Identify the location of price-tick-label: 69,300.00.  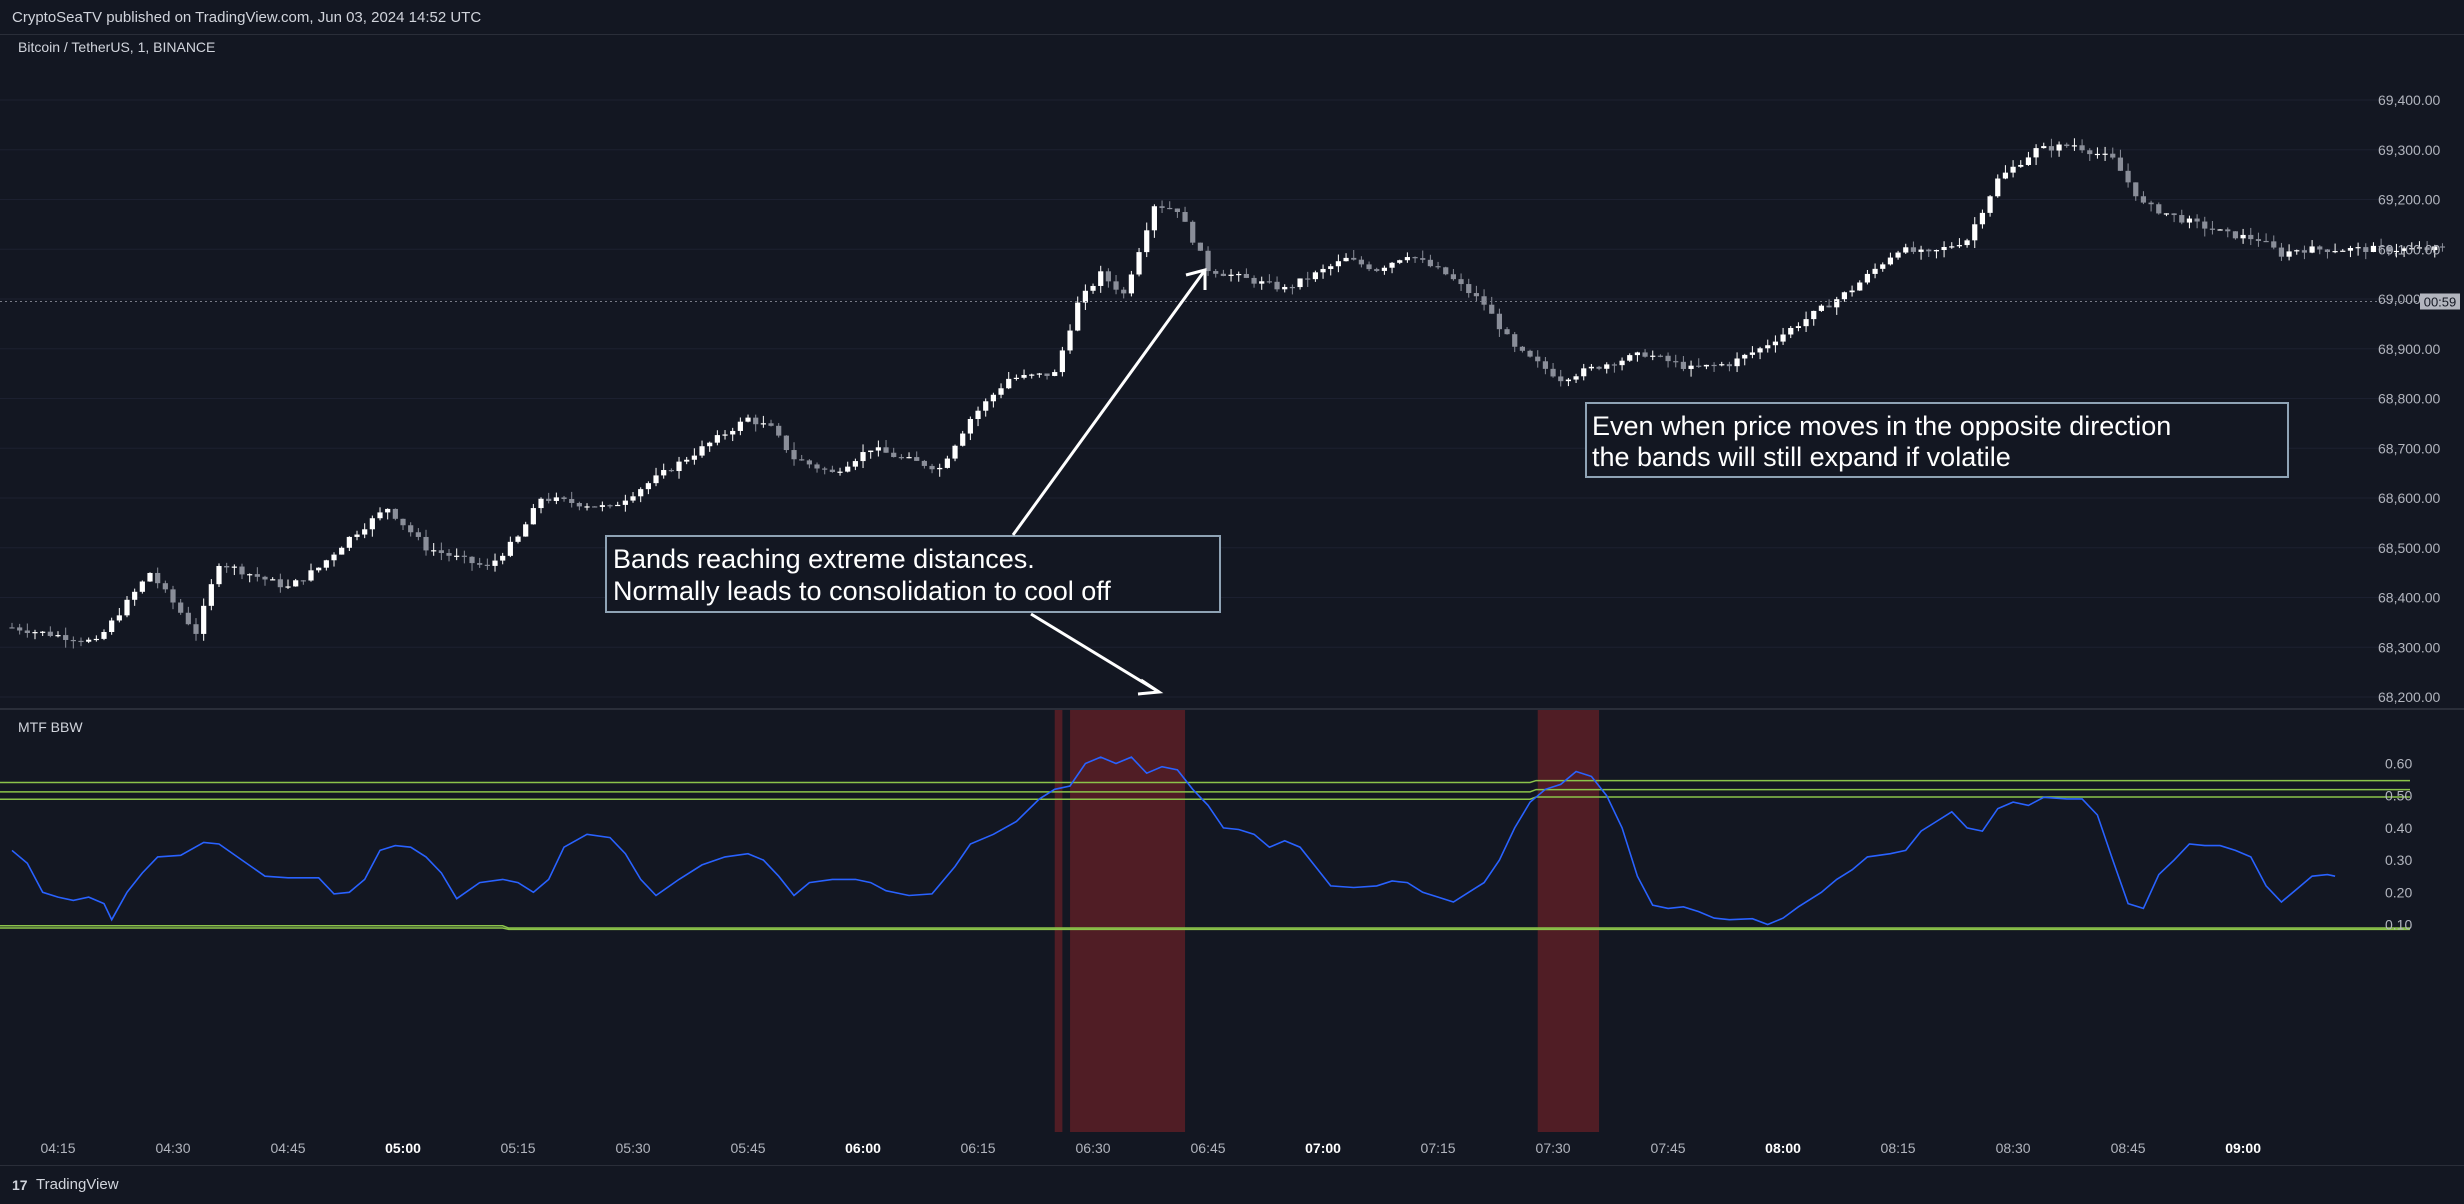
(2409, 150).